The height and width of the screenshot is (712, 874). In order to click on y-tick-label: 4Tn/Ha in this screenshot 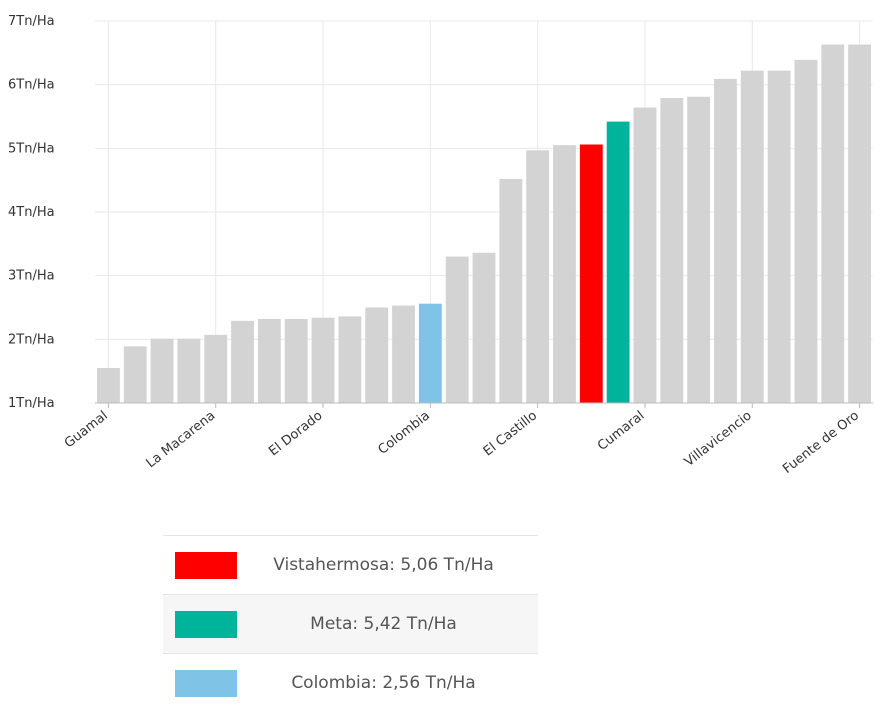, I will do `click(31, 212)`.